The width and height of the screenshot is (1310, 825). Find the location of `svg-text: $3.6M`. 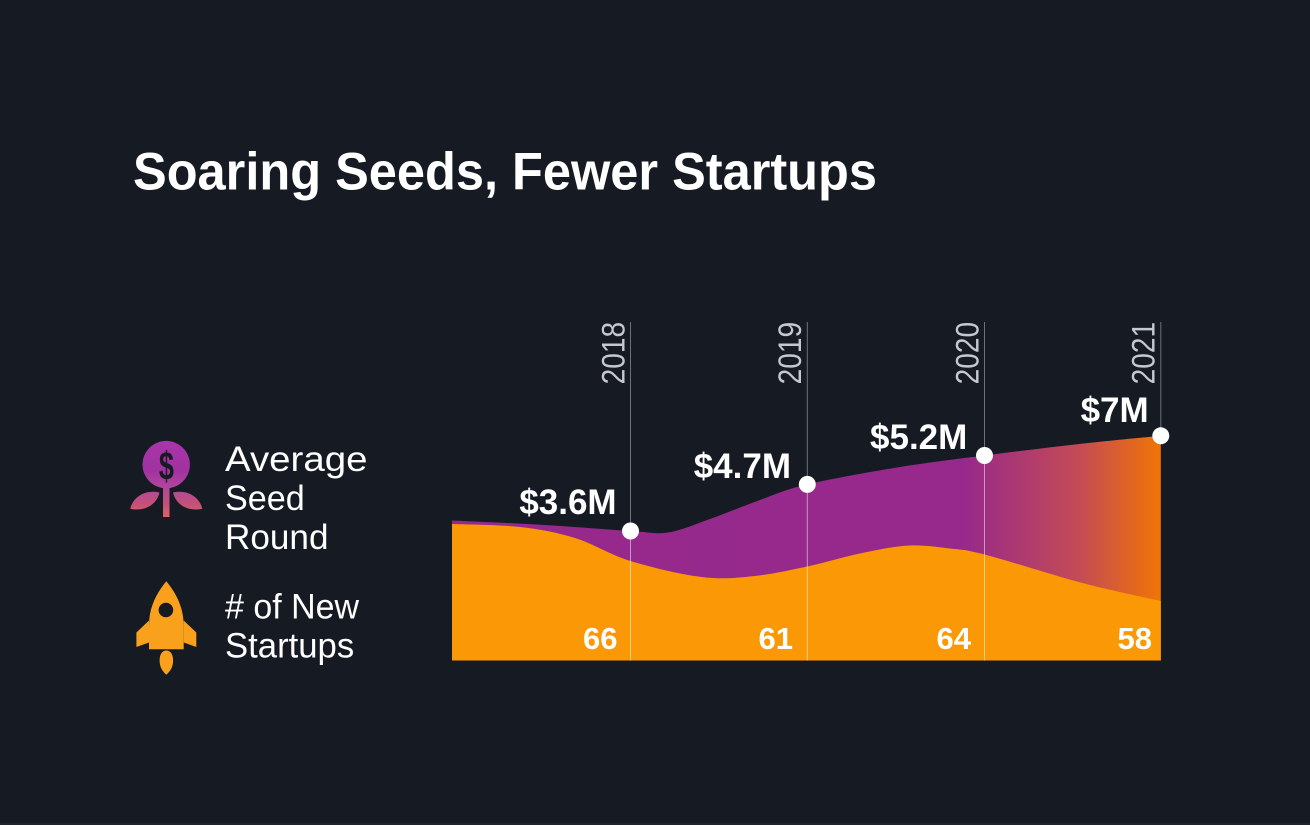

svg-text: $3.6M is located at coordinates (567, 502).